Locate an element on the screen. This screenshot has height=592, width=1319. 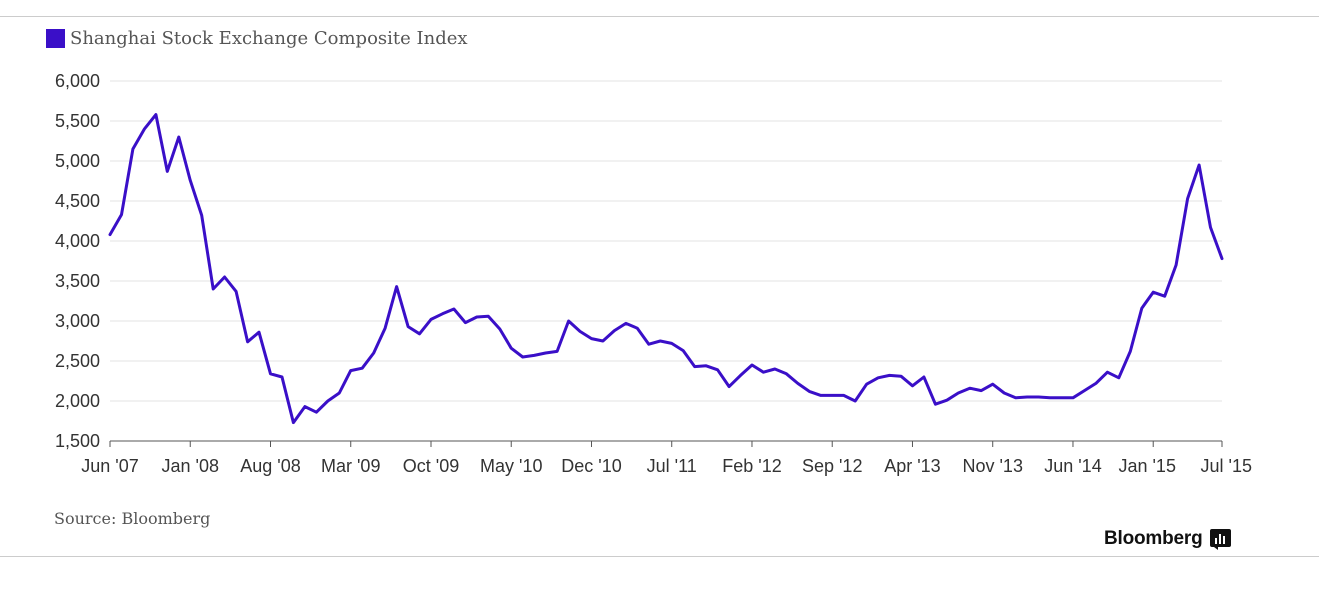
legend: Shanghai Stock Exchange Composite Index is located at coordinates (257, 38).